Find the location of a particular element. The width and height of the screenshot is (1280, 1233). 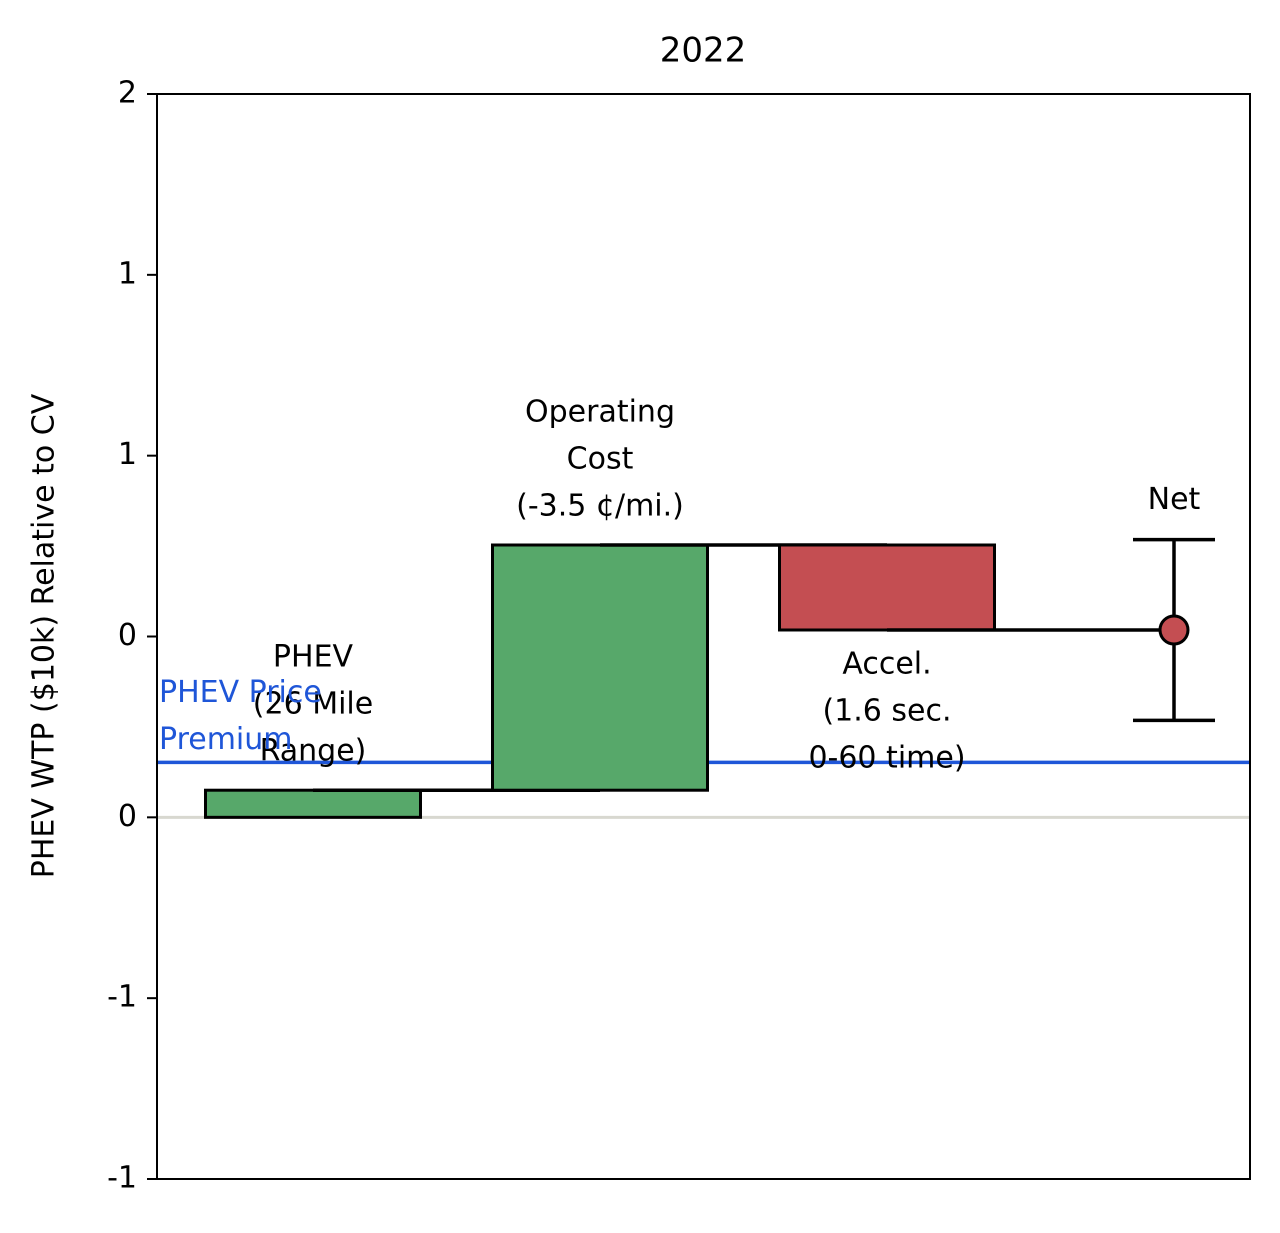

premium-label: Premium is located at coordinates (226, 739).